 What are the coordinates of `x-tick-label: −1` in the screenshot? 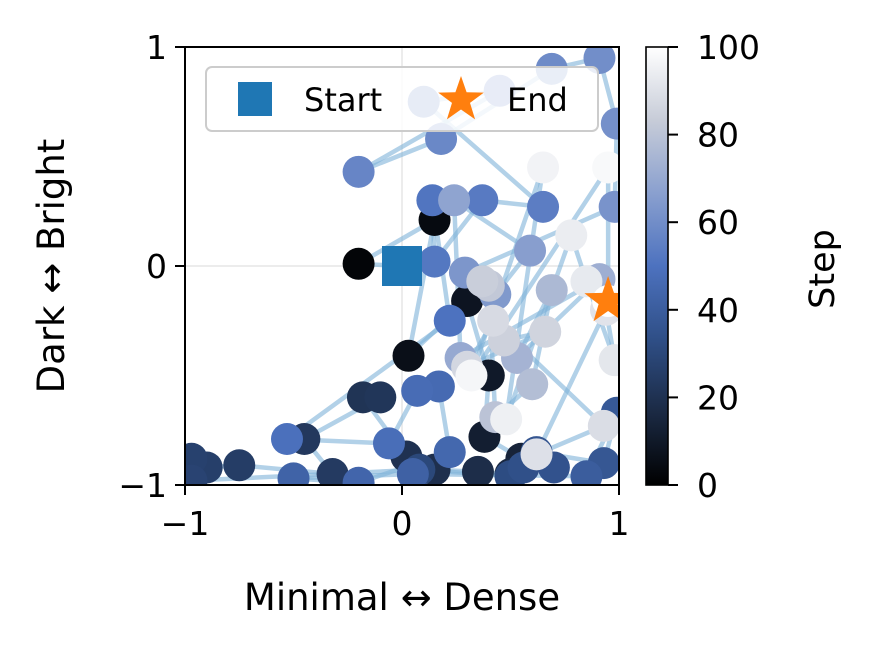 It's located at (185, 523).